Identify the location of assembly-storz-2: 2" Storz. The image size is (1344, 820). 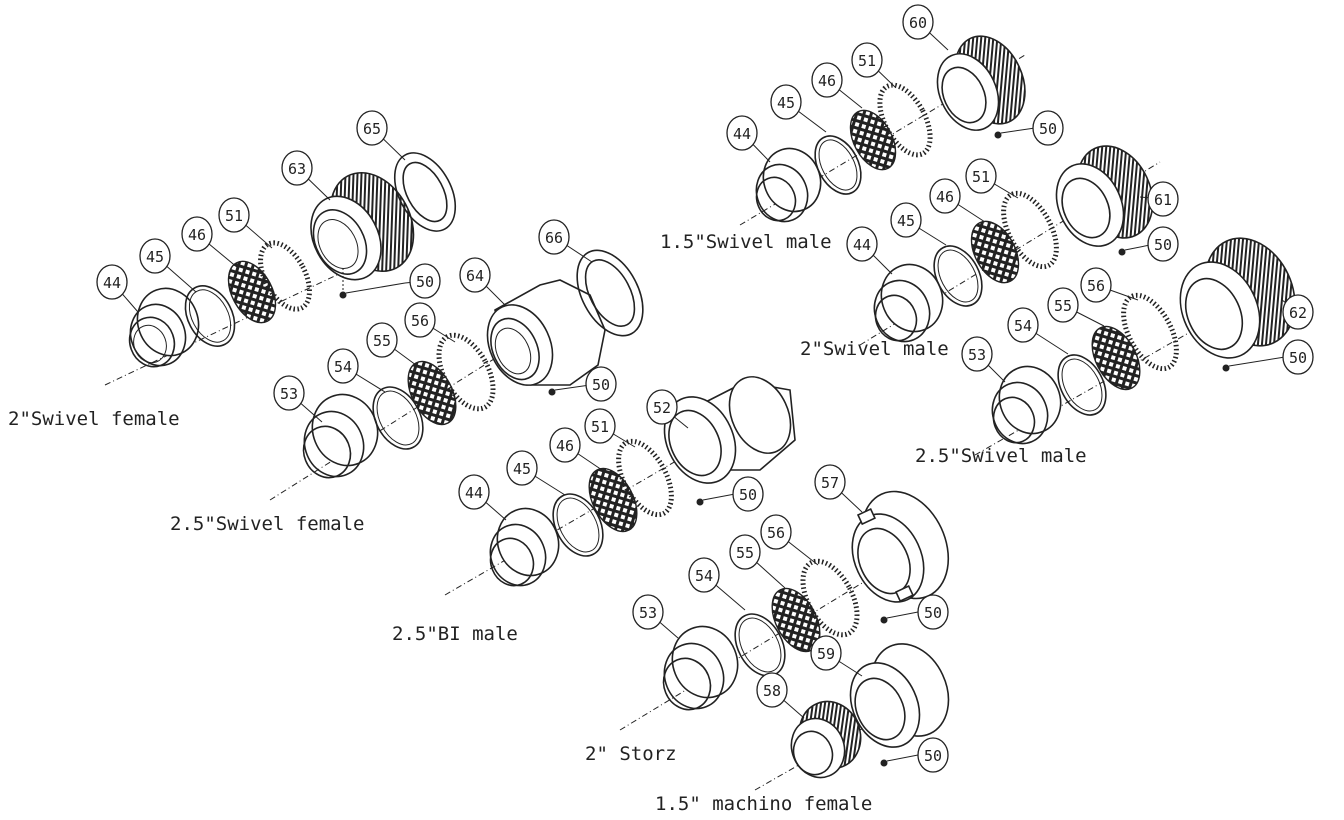
(767, 627).